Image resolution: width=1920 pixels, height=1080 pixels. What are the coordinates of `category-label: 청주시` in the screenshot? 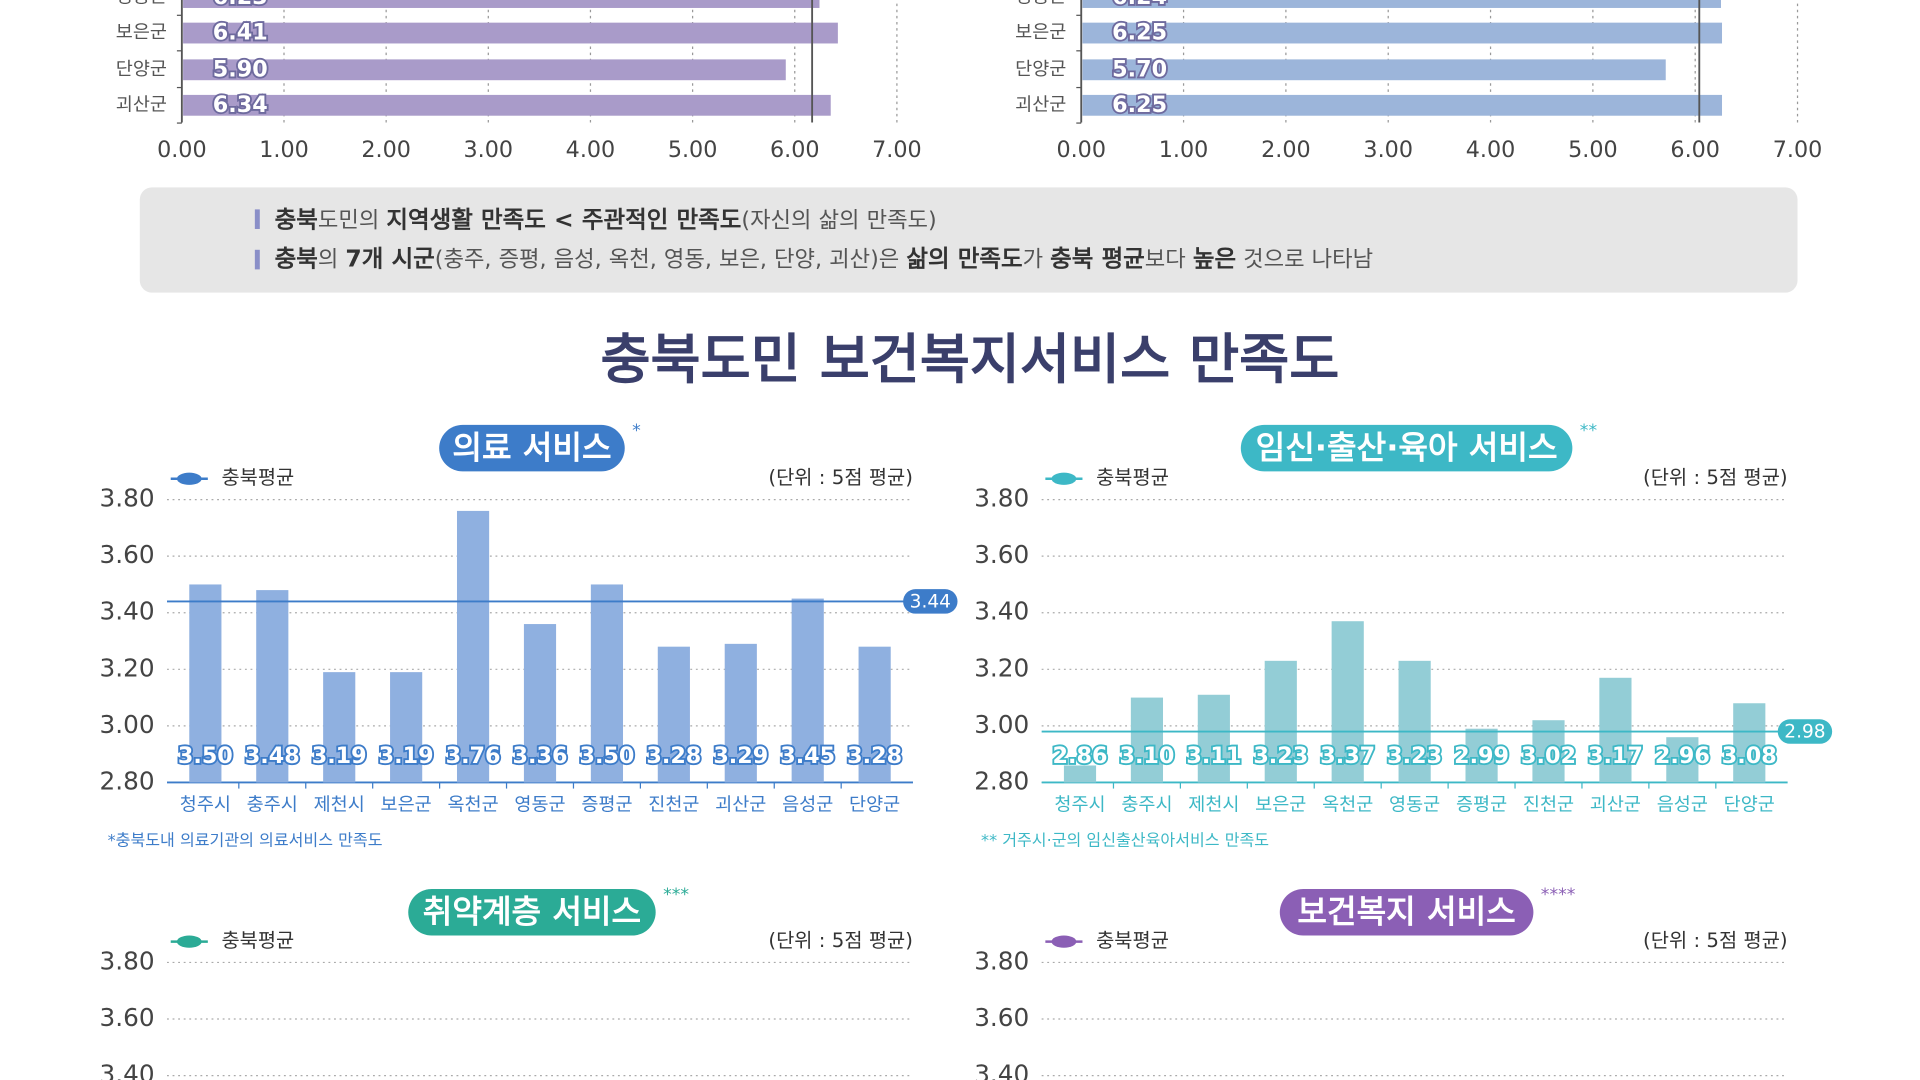 It's located at (205, 805).